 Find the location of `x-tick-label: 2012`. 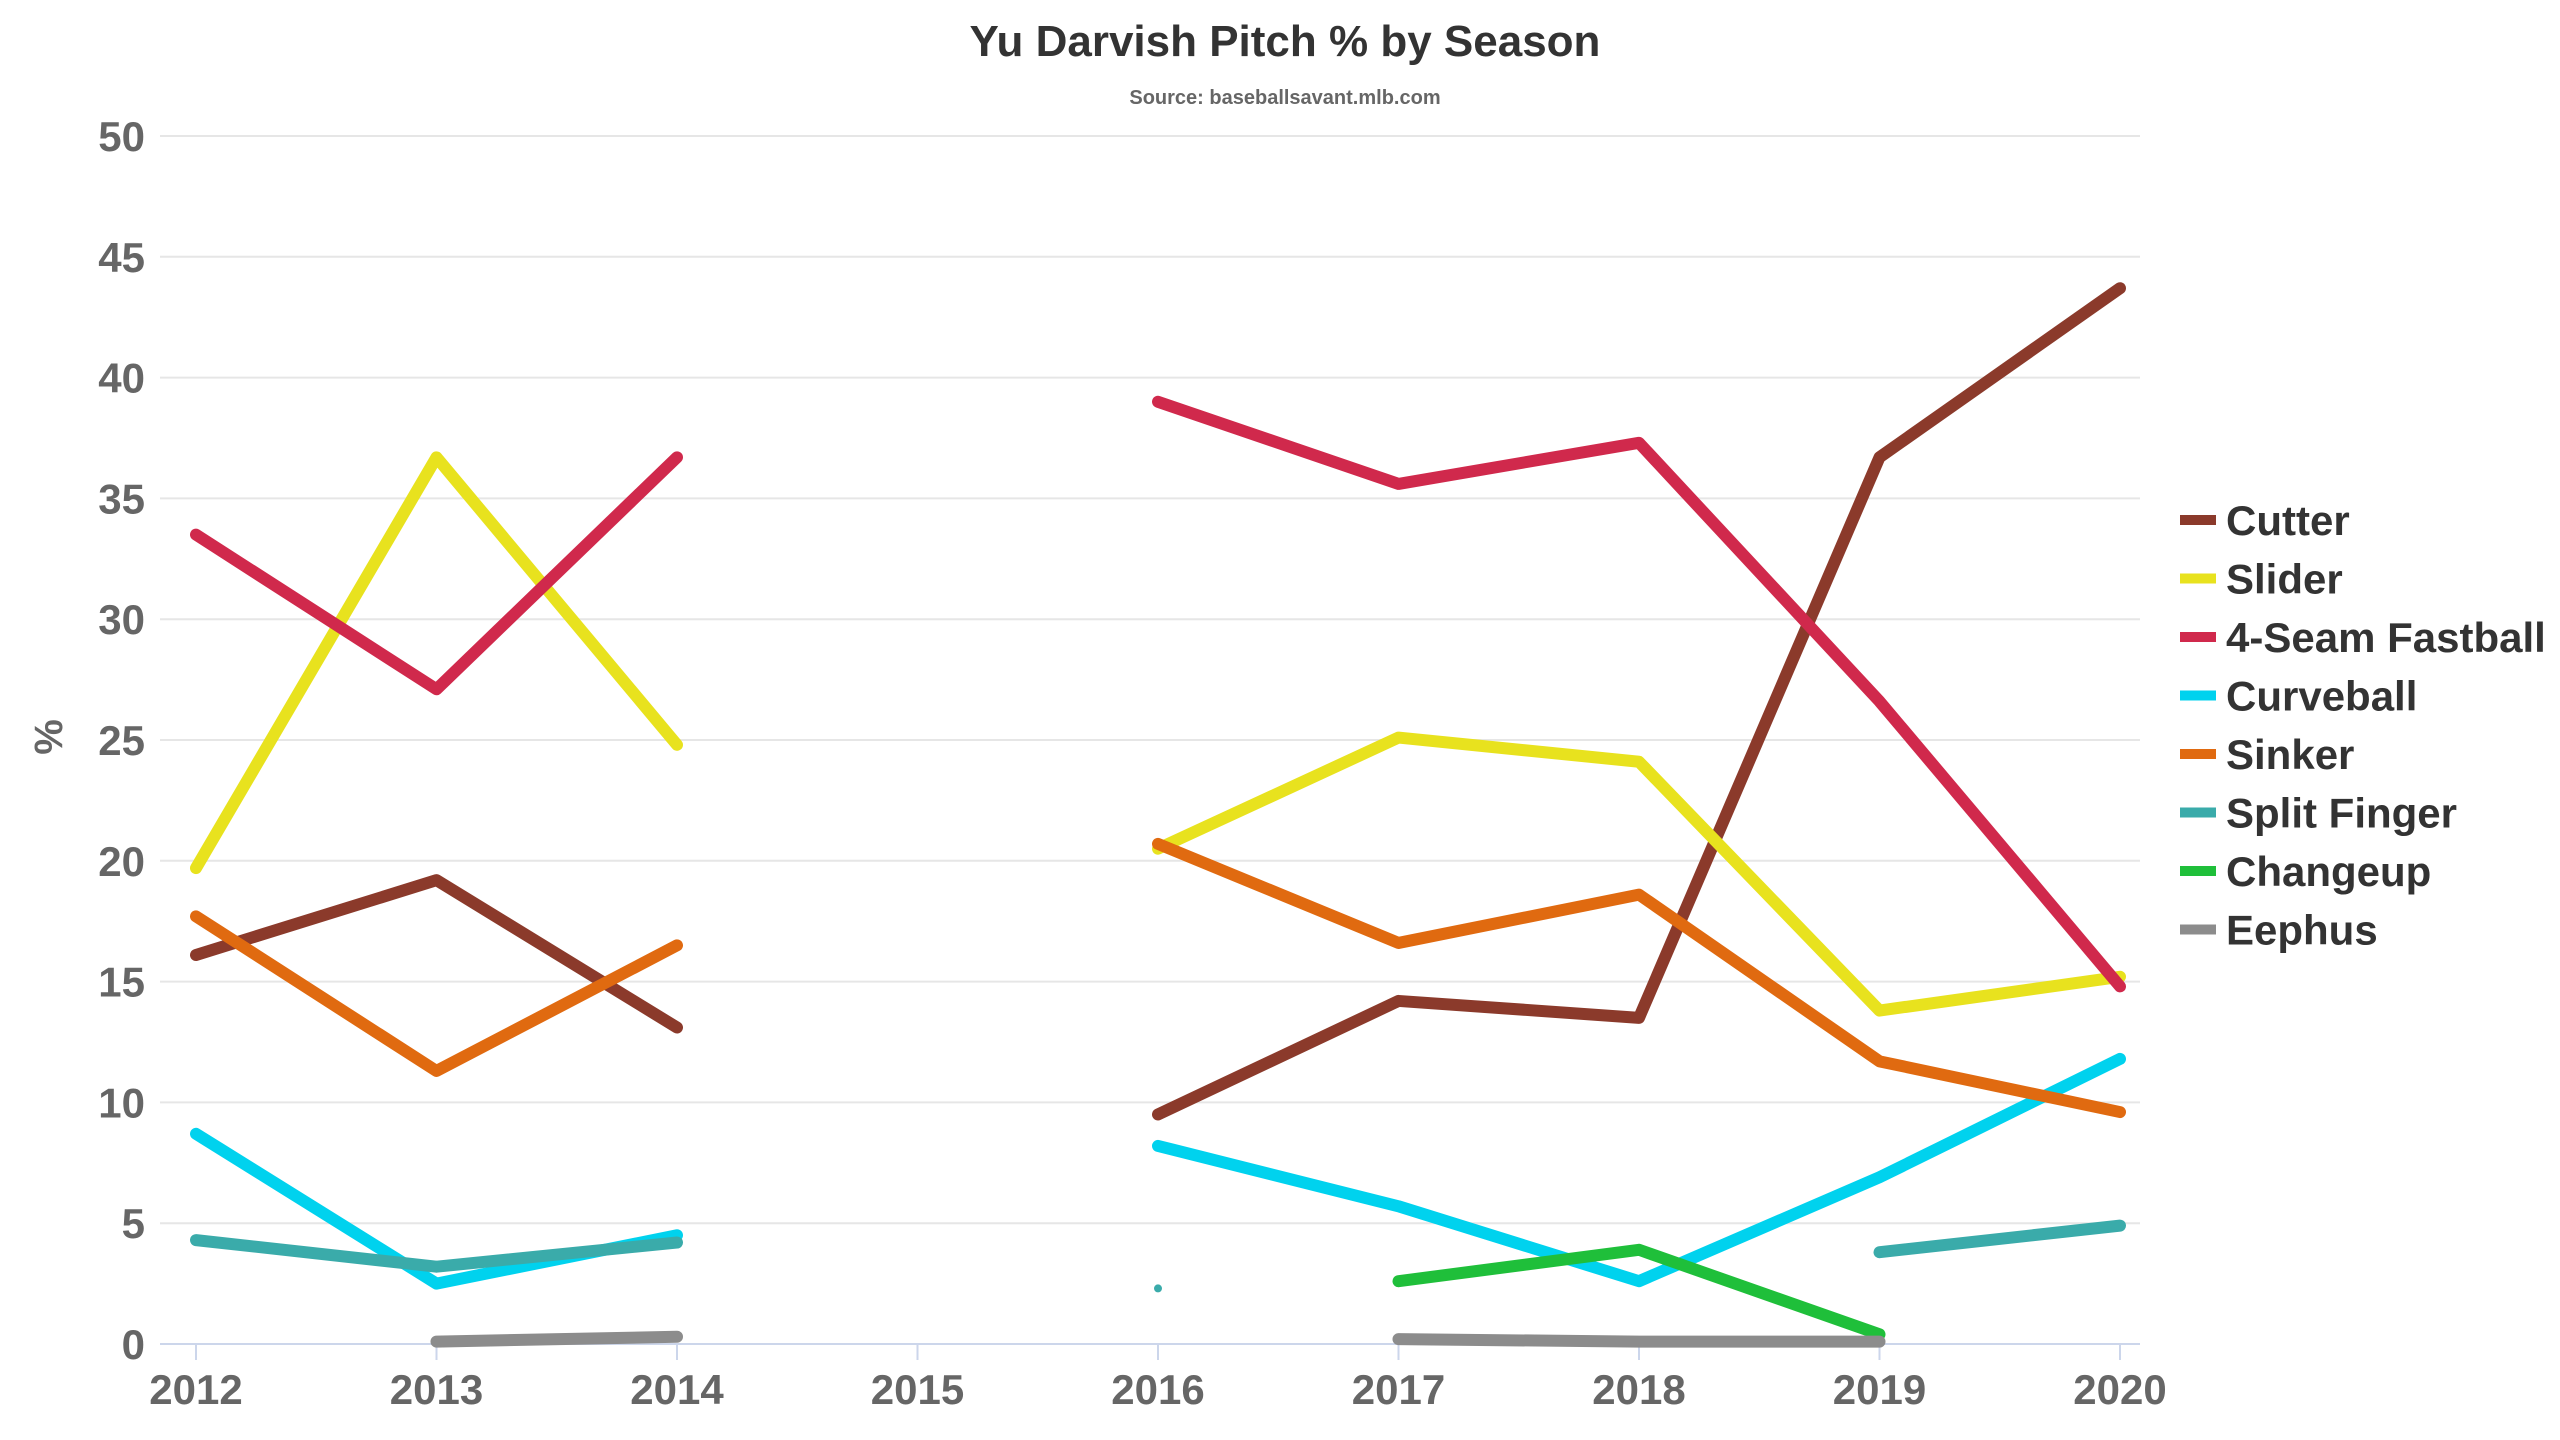

x-tick-label: 2012 is located at coordinates (195, 1389).